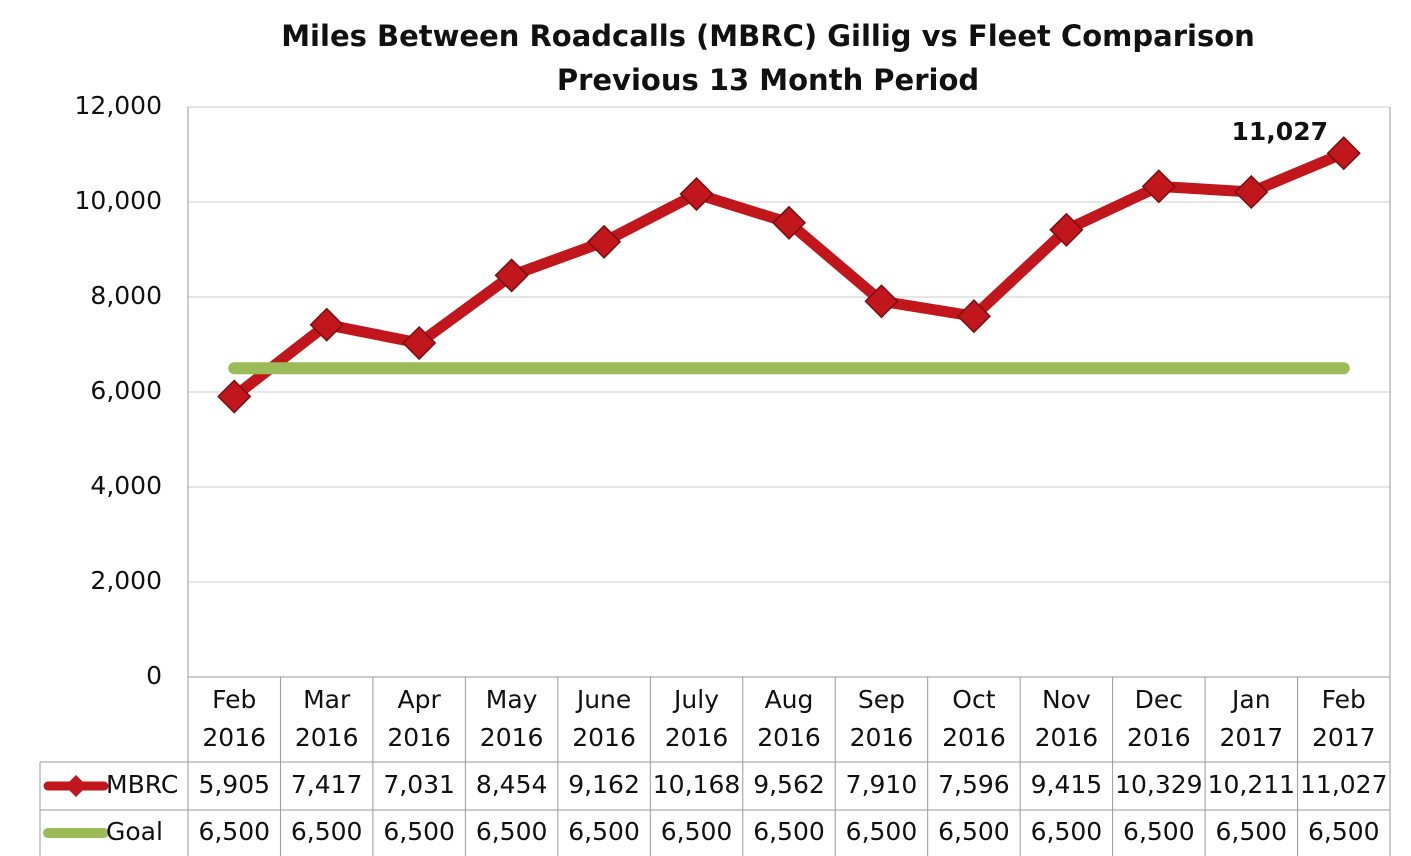  What do you see at coordinates (126, 485) in the screenshot?
I see `y-tick-label: 4,000` at bounding box center [126, 485].